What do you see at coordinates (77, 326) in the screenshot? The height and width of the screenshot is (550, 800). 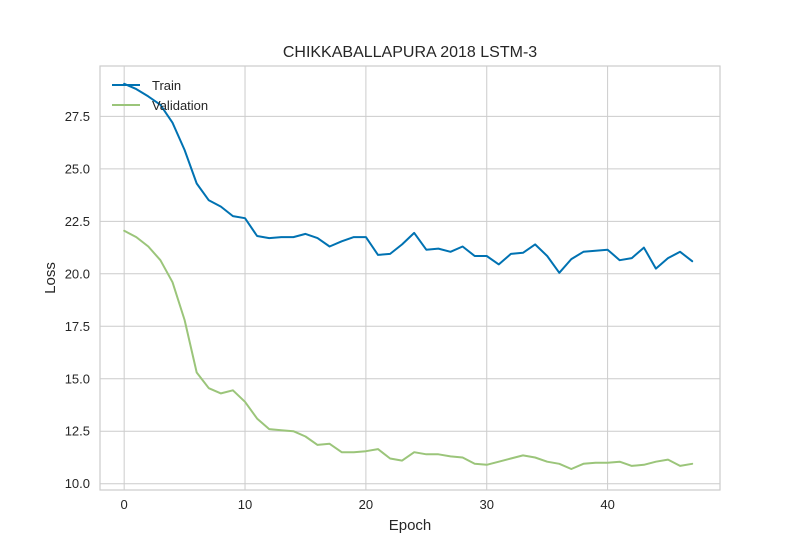 I see `y-tick-label: 17.5` at bounding box center [77, 326].